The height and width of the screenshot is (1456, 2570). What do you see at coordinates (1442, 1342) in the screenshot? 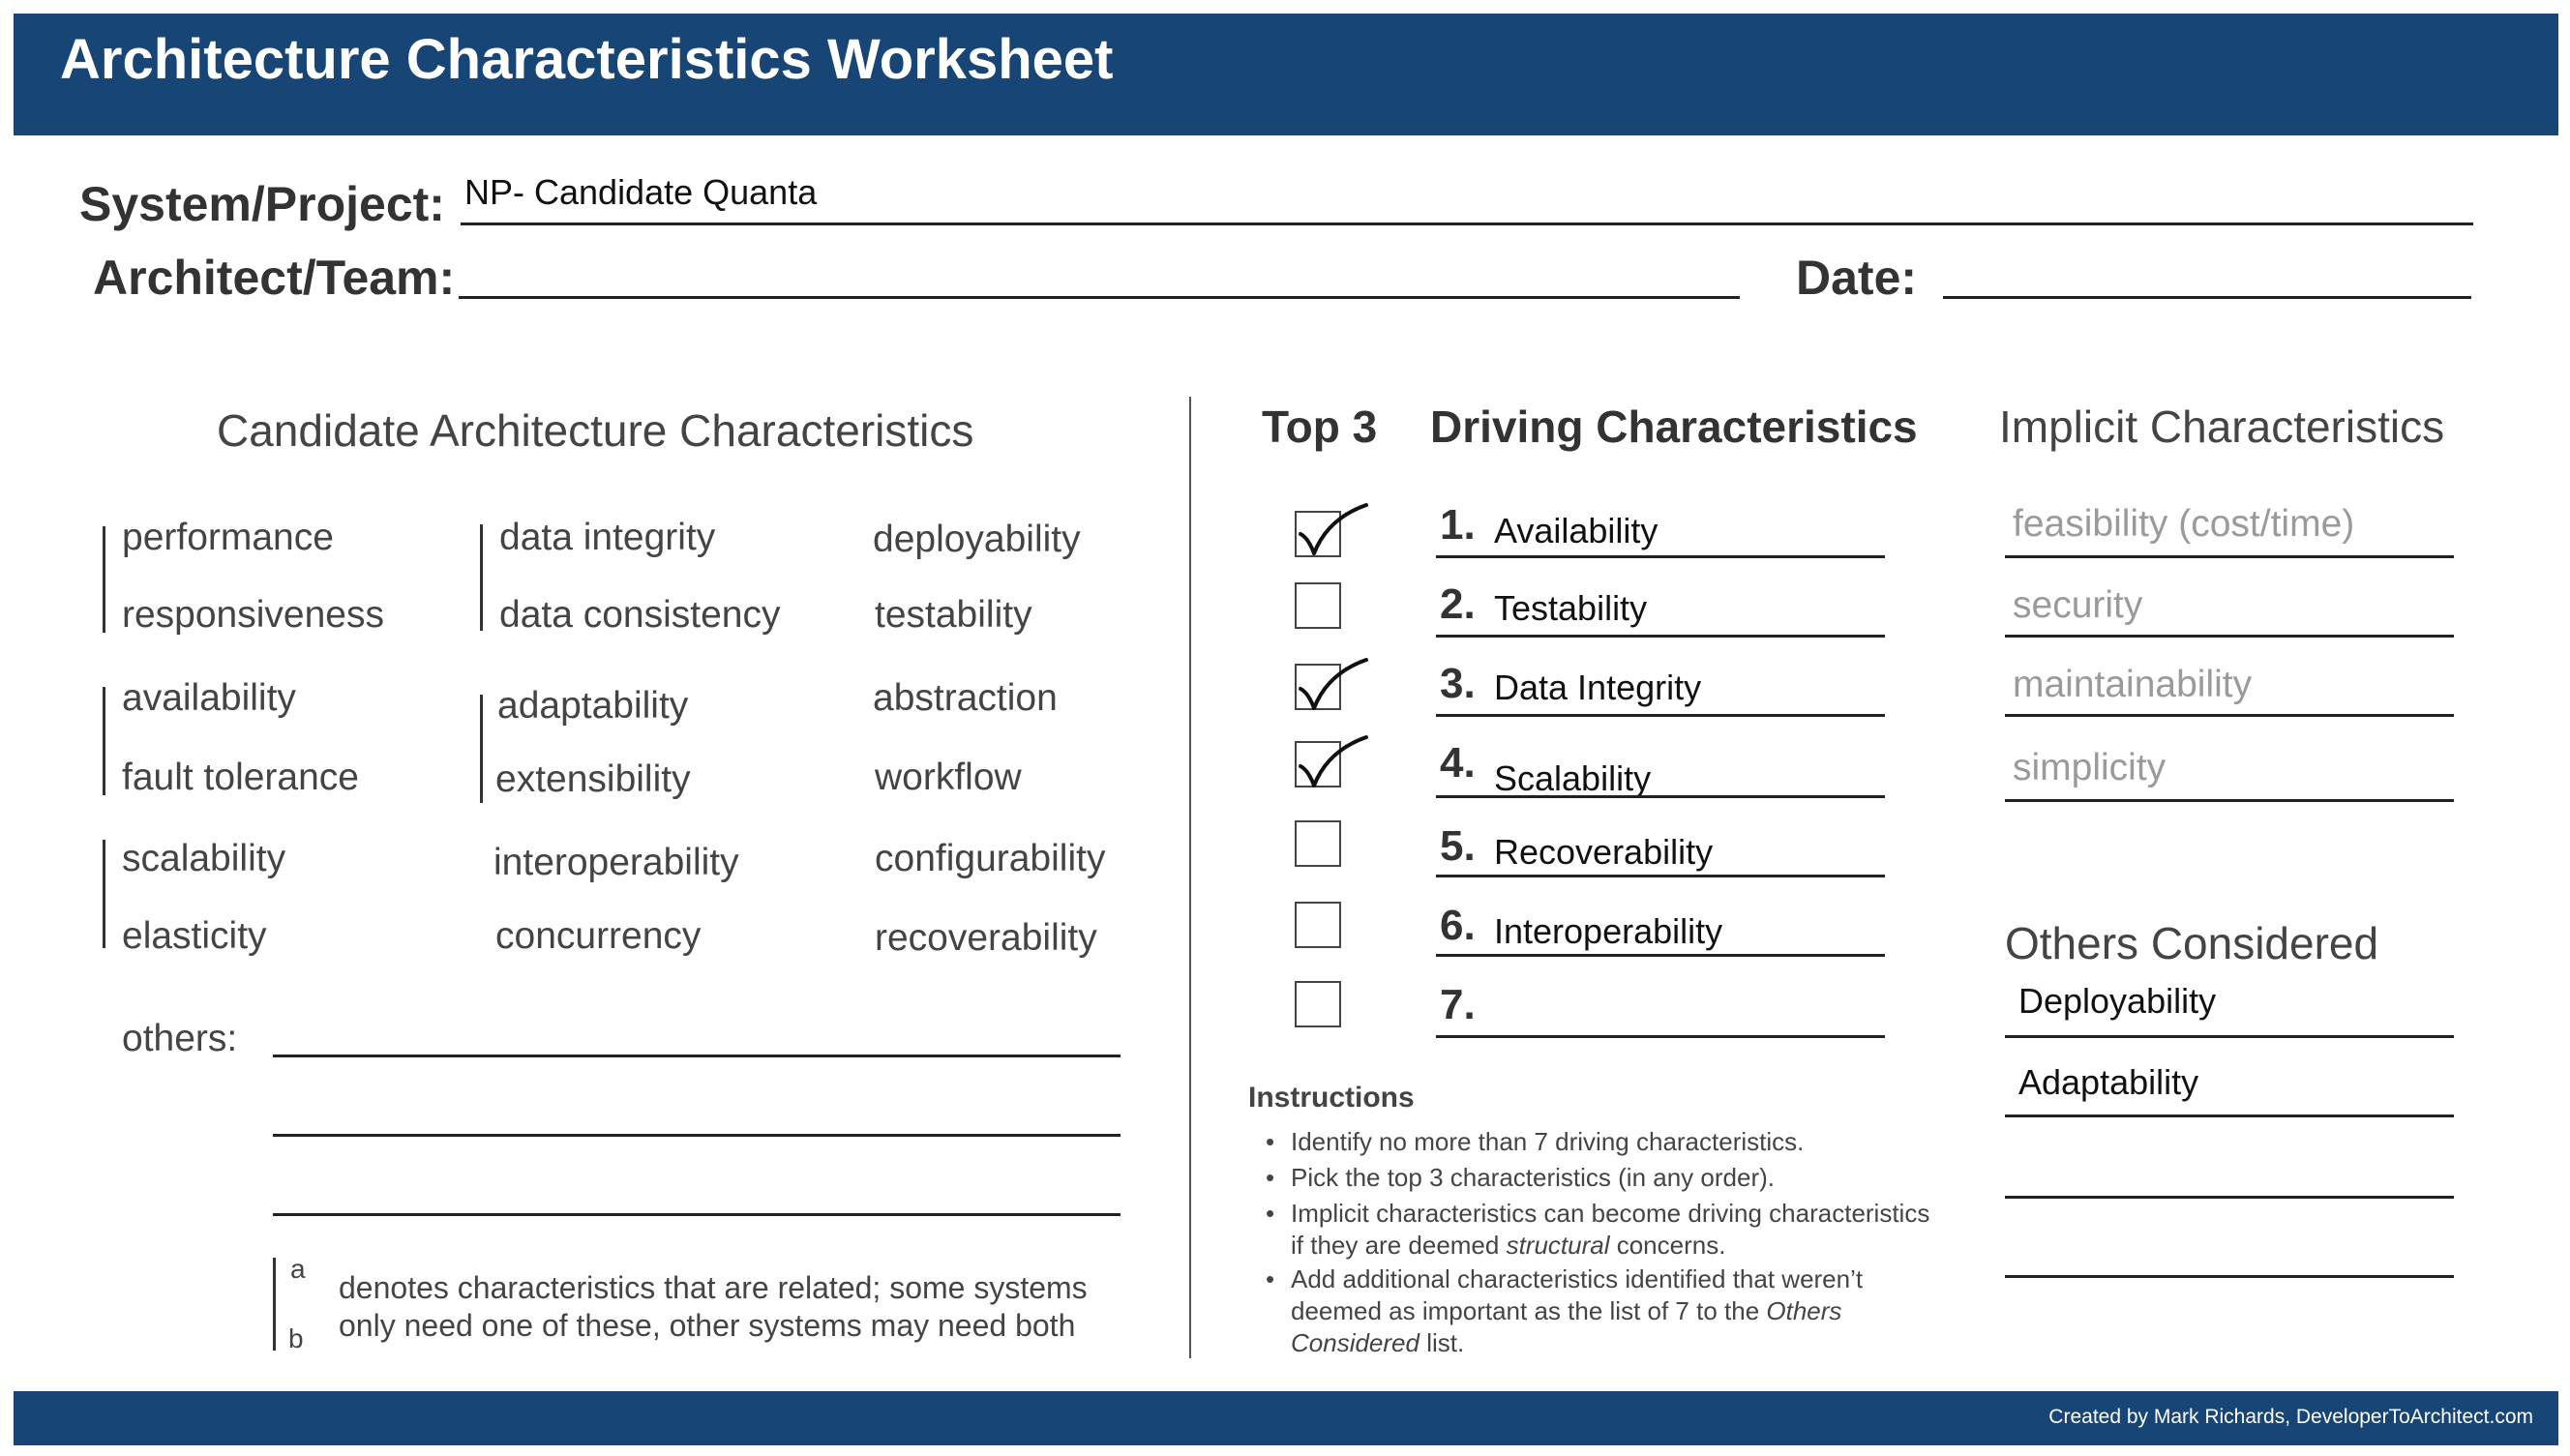
I see `instruction-text: list.` at bounding box center [1442, 1342].